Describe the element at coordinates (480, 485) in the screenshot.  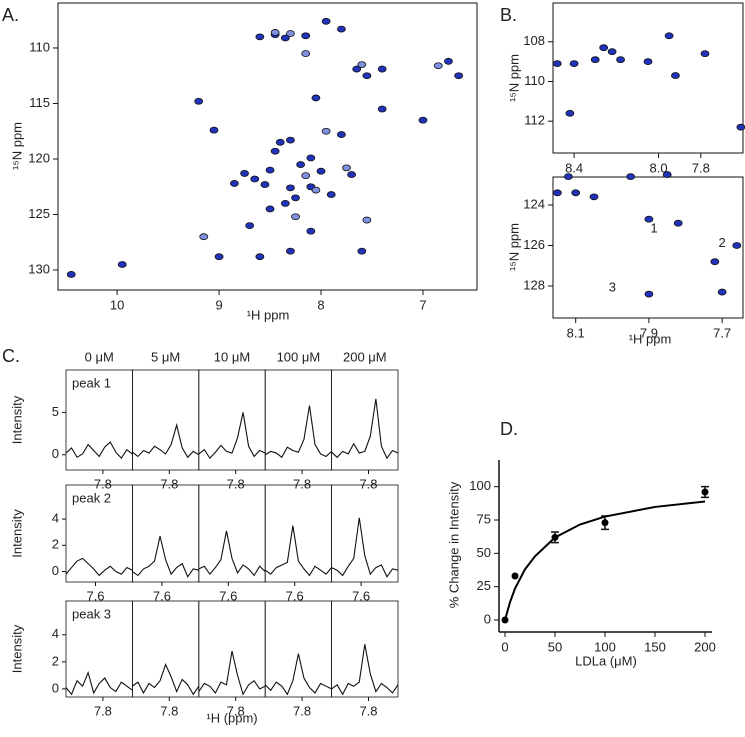
I see `y-tick-label: 100` at that location.